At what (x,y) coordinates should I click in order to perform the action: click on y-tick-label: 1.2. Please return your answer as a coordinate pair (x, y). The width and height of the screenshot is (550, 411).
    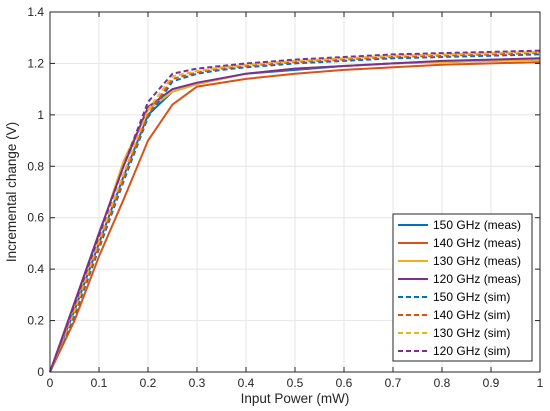
    Looking at the image, I should click on (35, 63).